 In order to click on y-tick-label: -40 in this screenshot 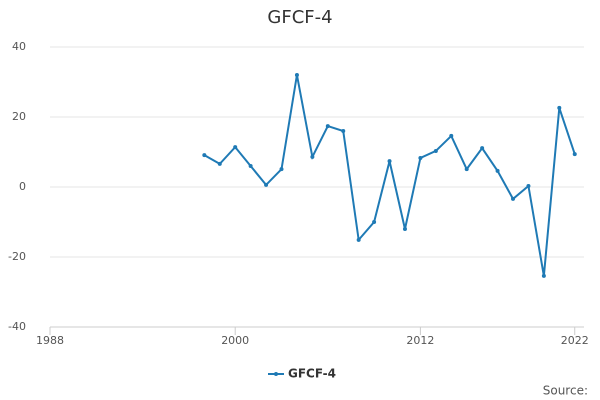, I will do `click(17, 326)`.